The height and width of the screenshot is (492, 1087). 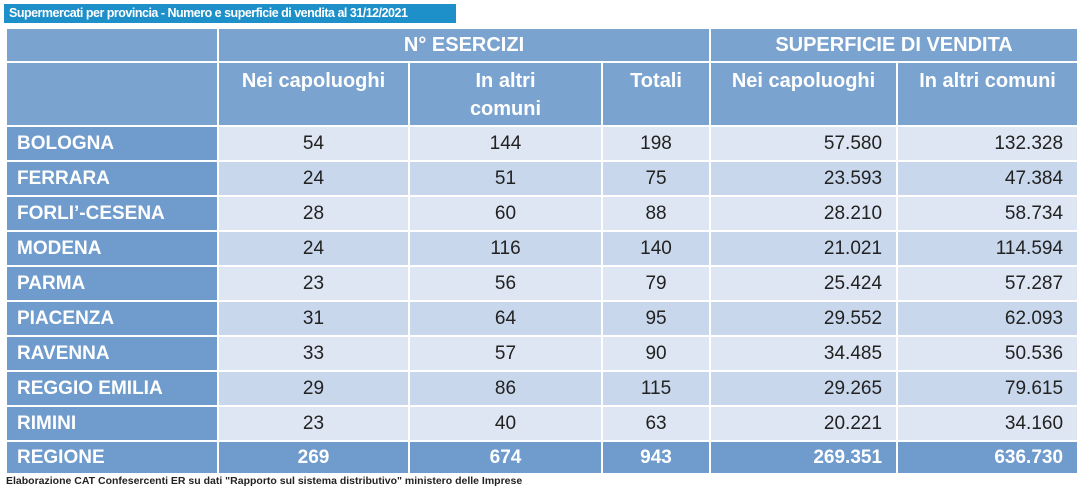 I want to click on table-cell: 132.328, so click(x=988, y=143).